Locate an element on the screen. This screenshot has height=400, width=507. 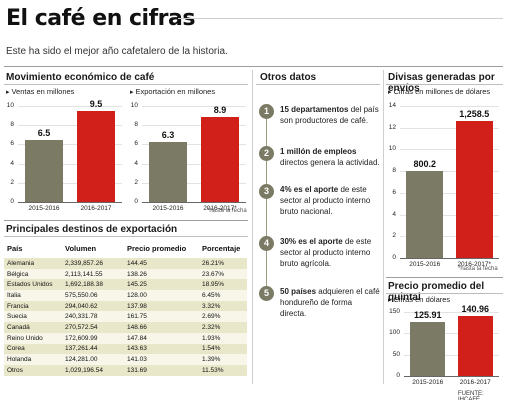
cell-pais: Reino Unido is located at coordinates (33, 338).